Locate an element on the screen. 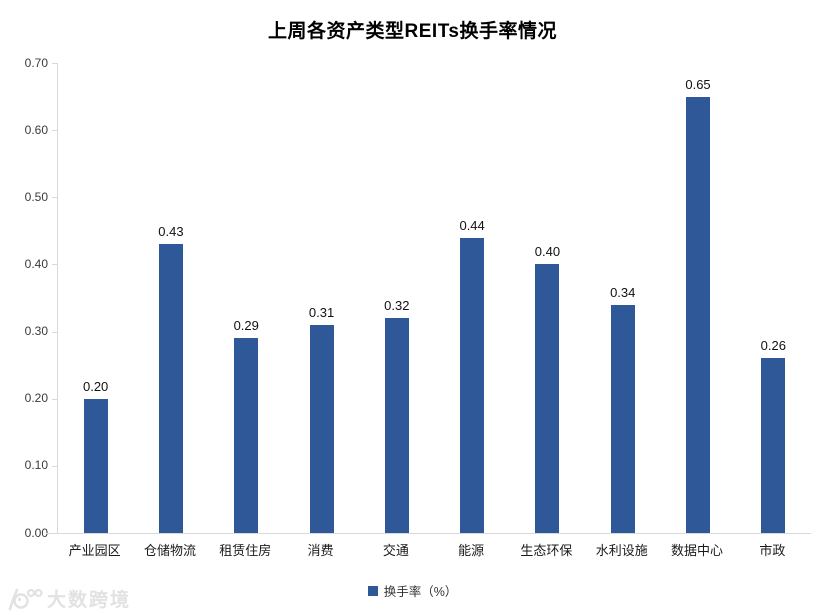 This screenshot has width=825, height=615. x-axis-label: 水利设施 is located at coordinates (621, 550).